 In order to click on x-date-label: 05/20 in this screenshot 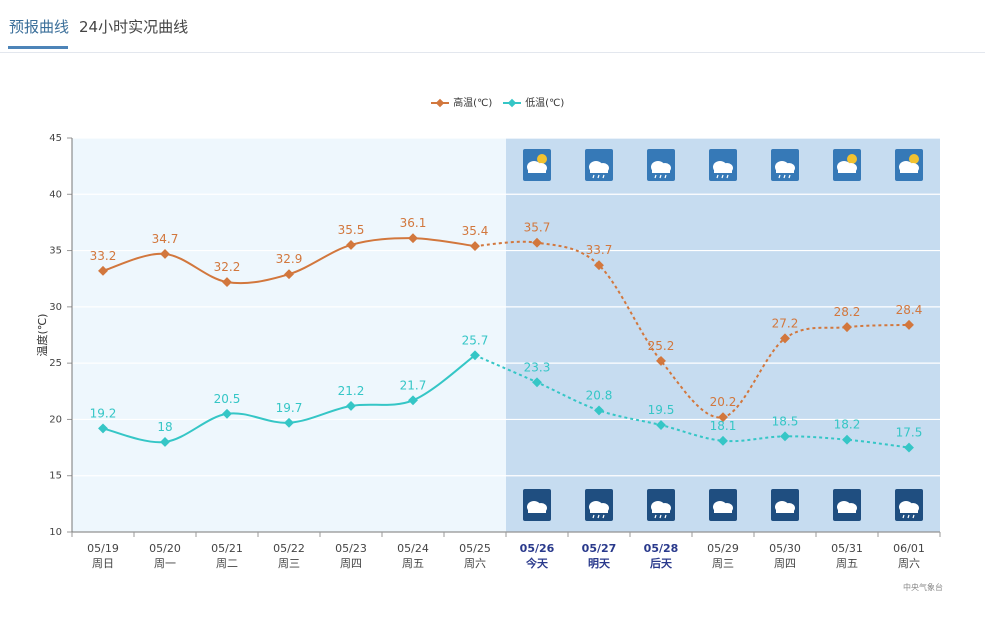, I will do `click(165, 548)`.